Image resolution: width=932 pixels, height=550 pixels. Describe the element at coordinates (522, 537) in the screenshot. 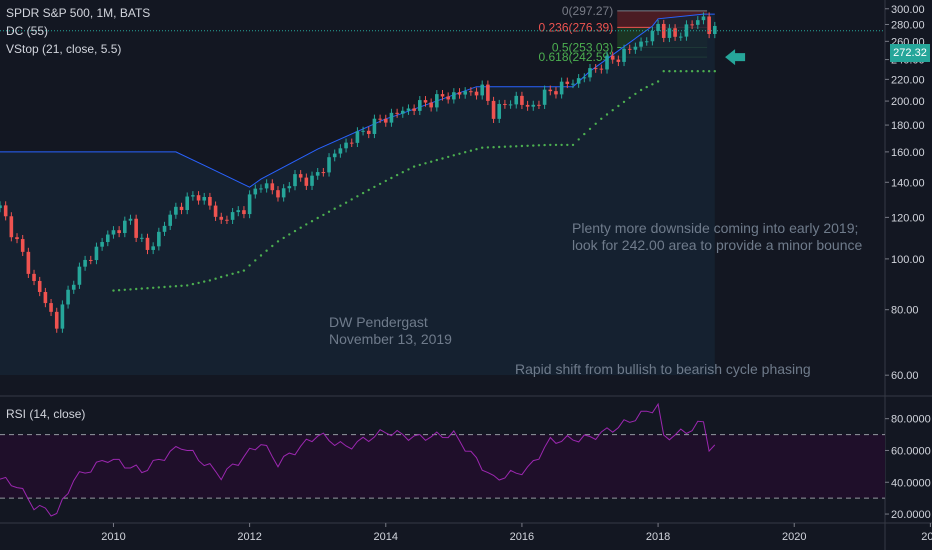

I see `time-tick-label: 2016` at that location.